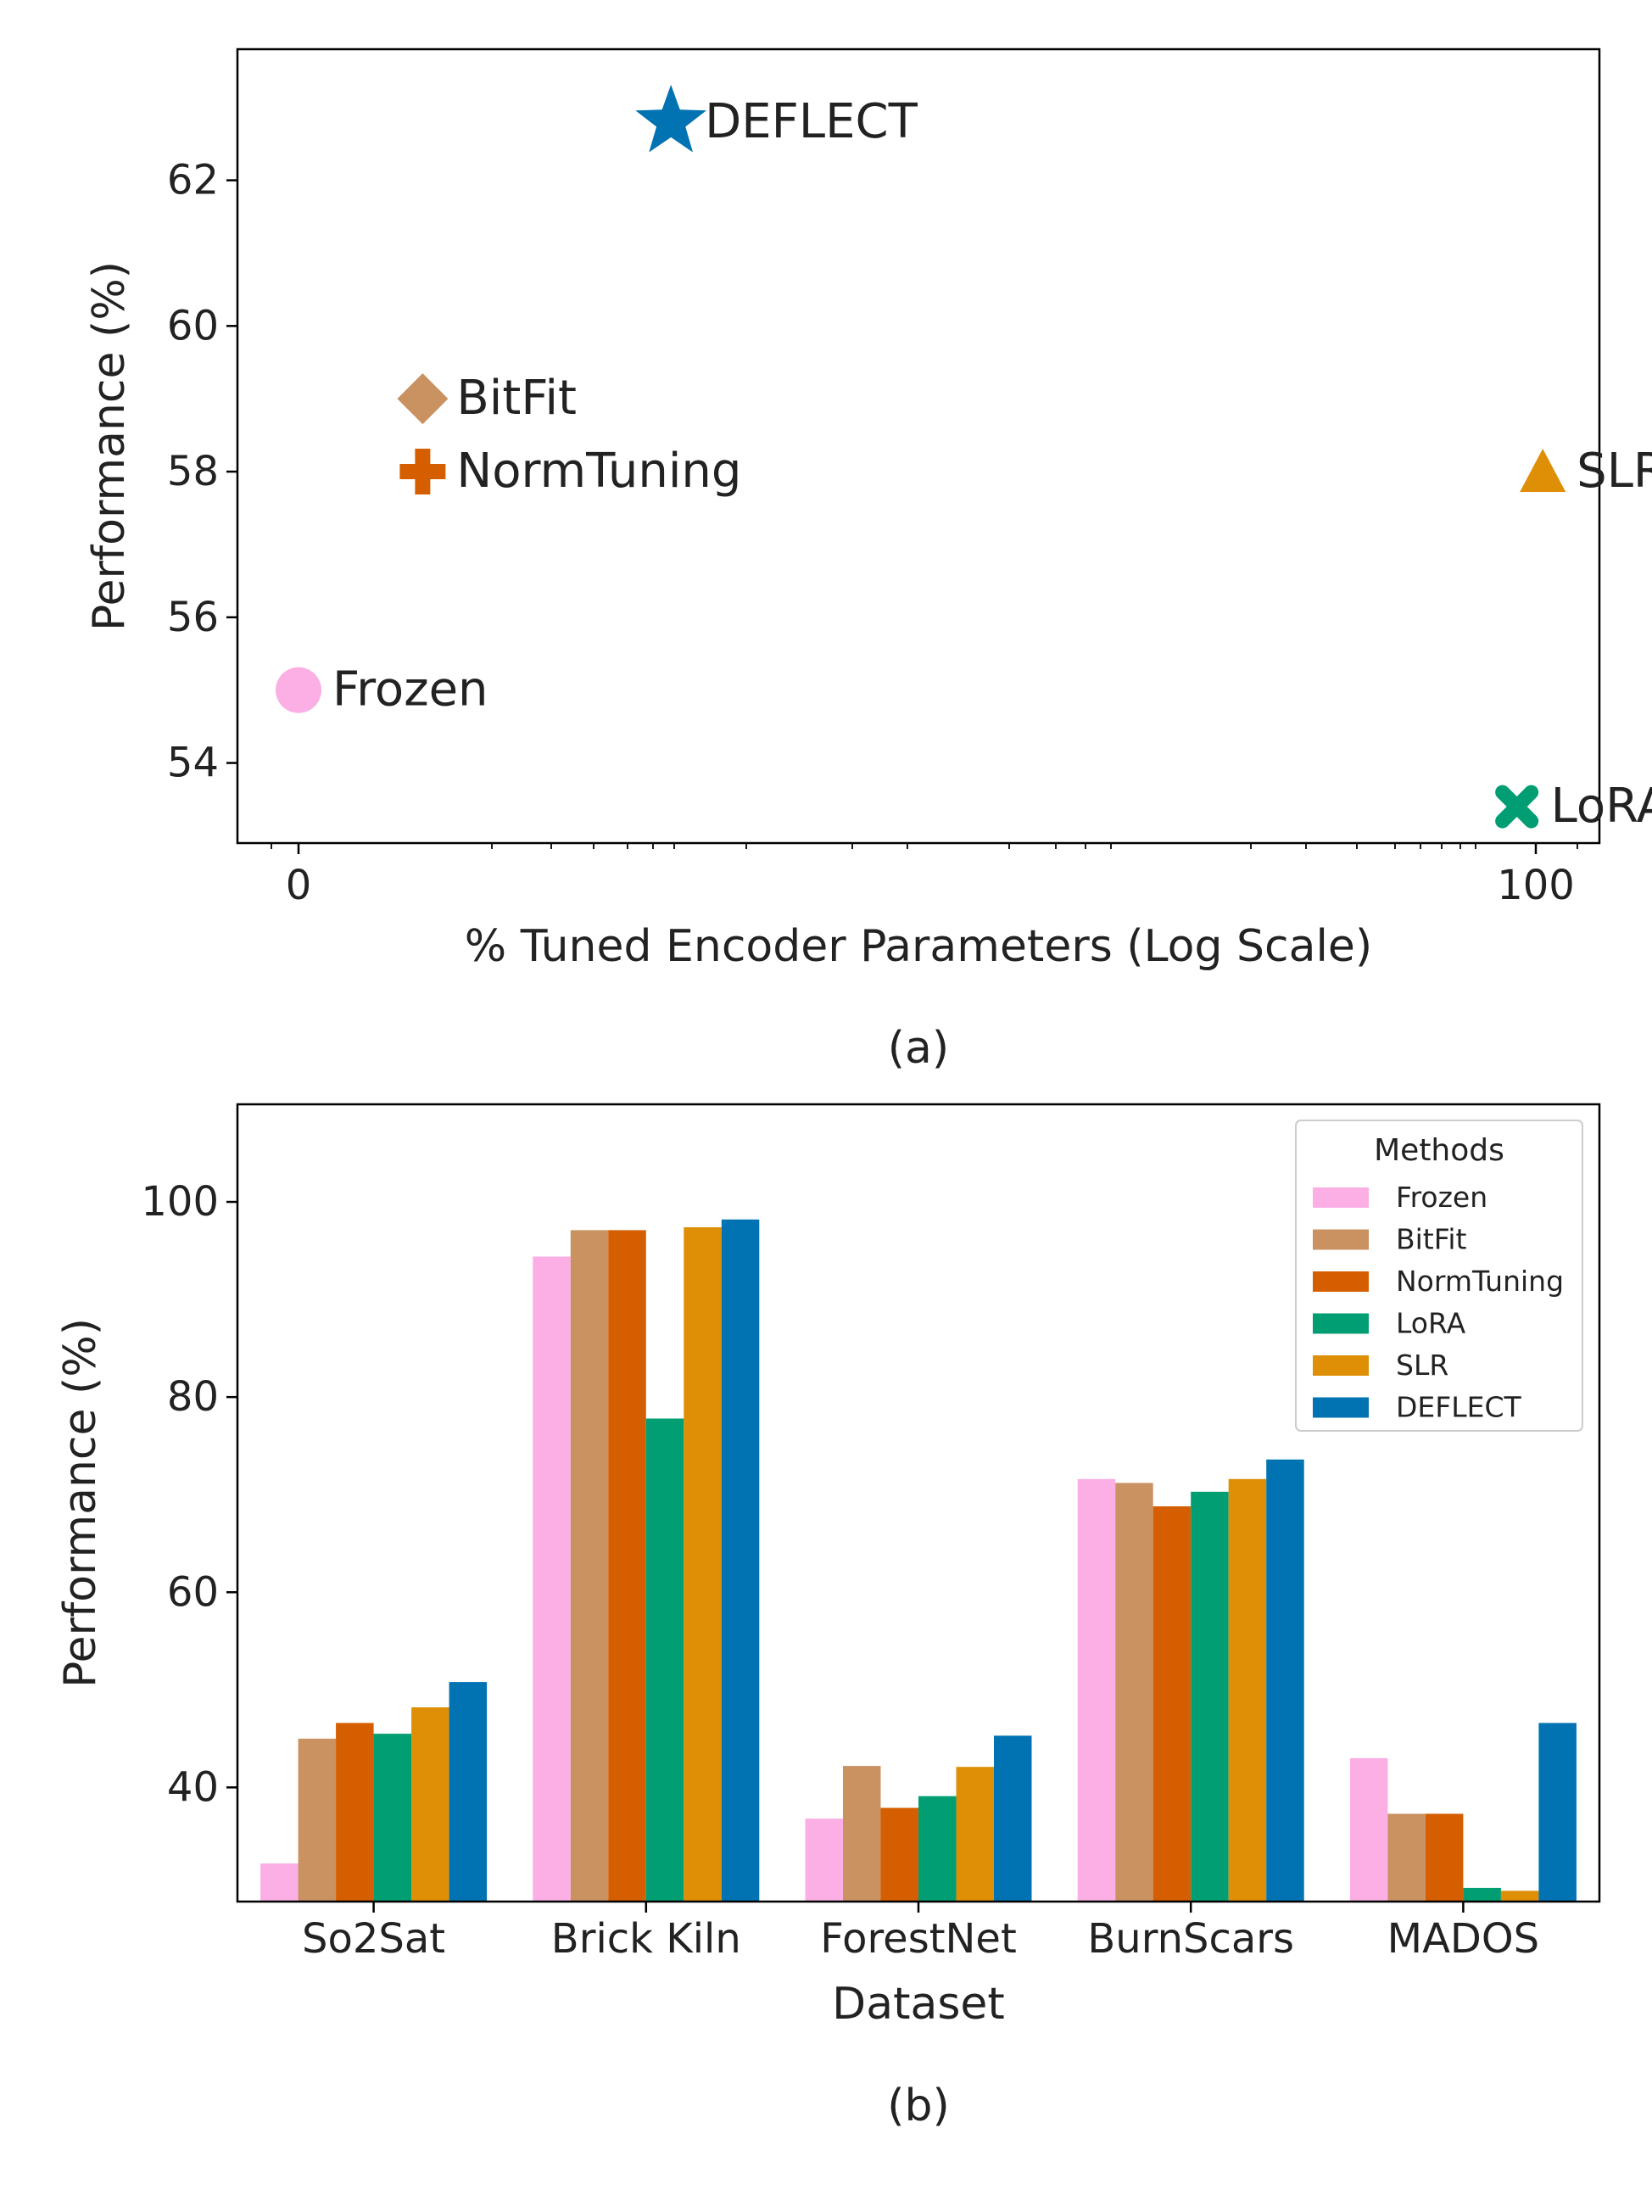  What do you see at coordinates (430, 1805) in the screenshot?
I see `bar-slr-so2sat` at bounding box center [430, 1805].